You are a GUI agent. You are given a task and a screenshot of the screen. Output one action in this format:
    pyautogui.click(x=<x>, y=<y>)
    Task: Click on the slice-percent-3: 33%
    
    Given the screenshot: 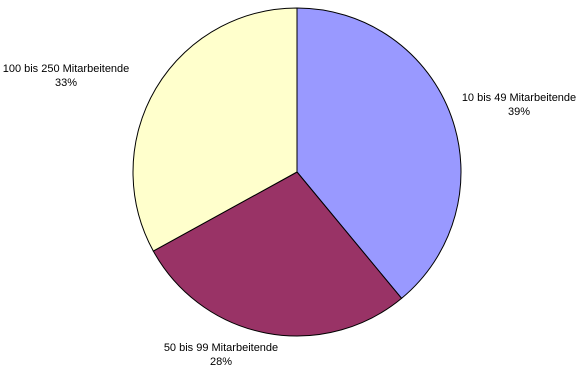 What is the action you would take?
    pyautogui.click(x=66, y=83)
    